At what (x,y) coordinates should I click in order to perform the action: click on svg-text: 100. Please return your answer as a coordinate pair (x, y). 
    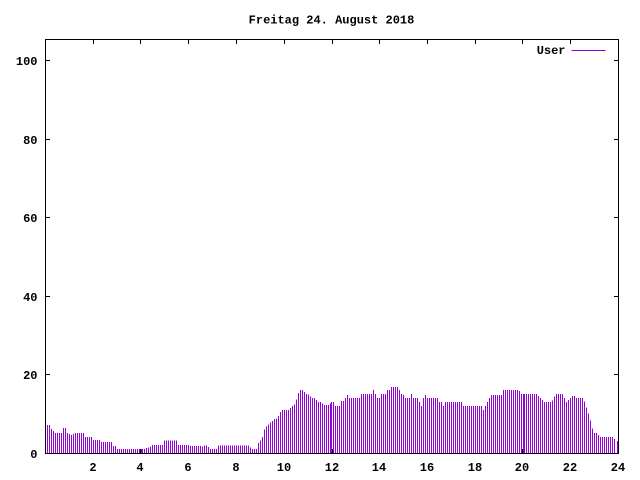
    Looking at the image, I should click on (27, 62).